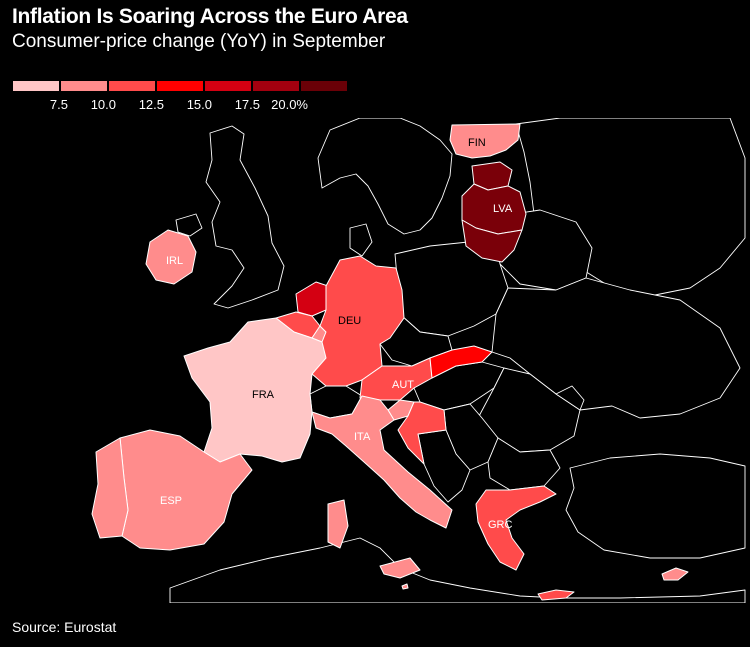 This screenshot has height=647, width=750. Describe the element at coordinates (477, 143) in the screenshot. I see `label-fin: FIN` at that location.